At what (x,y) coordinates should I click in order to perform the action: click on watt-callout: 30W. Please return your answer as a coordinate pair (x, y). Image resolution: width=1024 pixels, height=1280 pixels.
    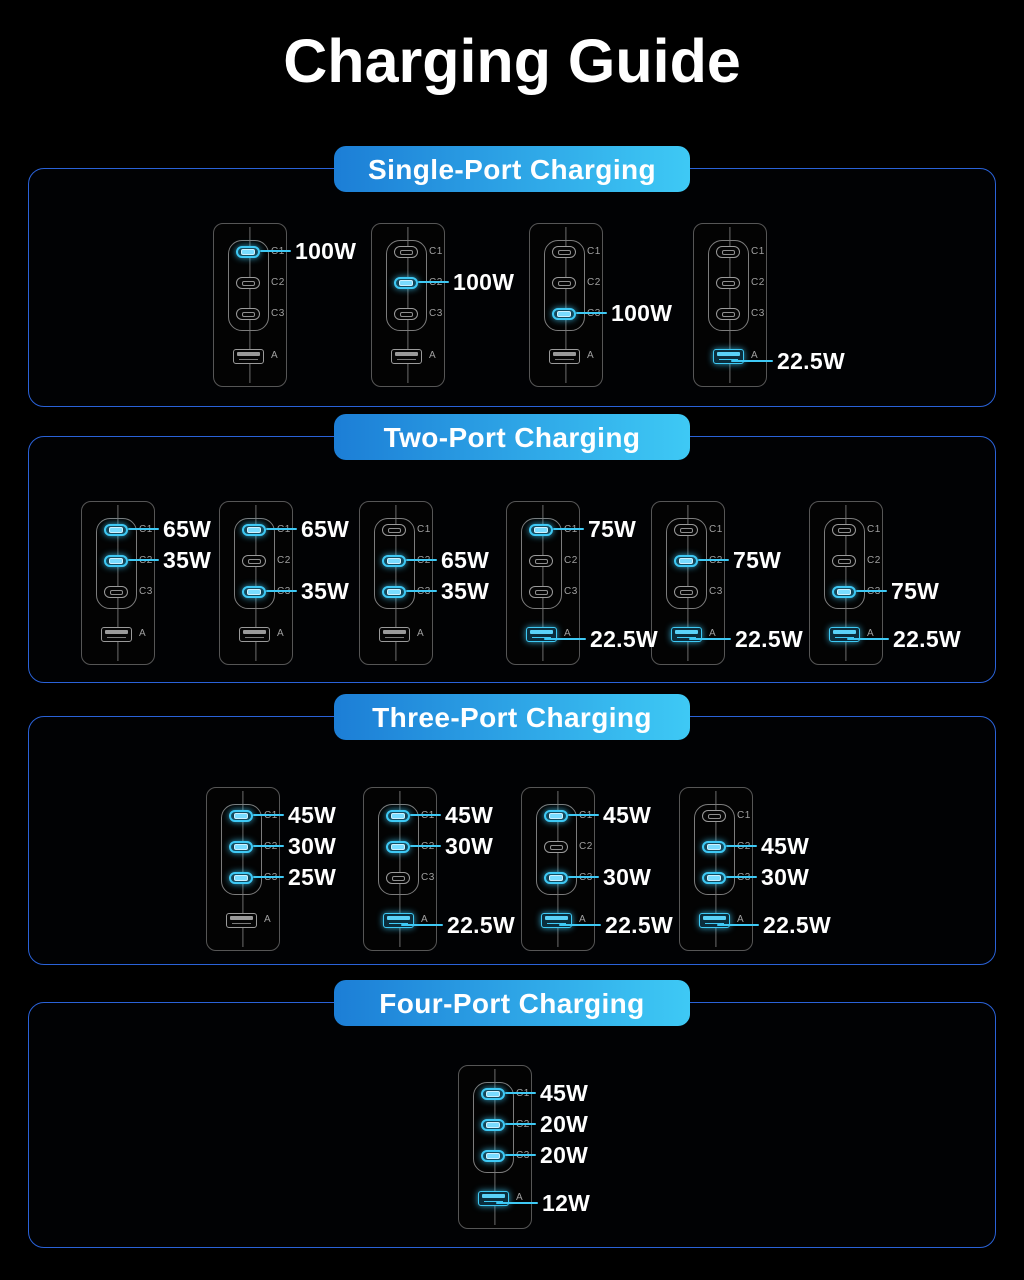
    Looking at the image, I should click on (295, 845).